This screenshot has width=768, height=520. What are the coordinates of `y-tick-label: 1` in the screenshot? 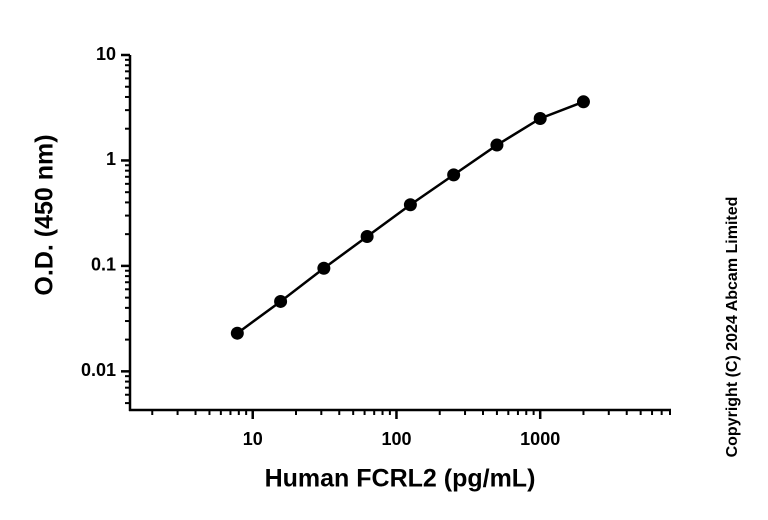 It's located at (111, 159).